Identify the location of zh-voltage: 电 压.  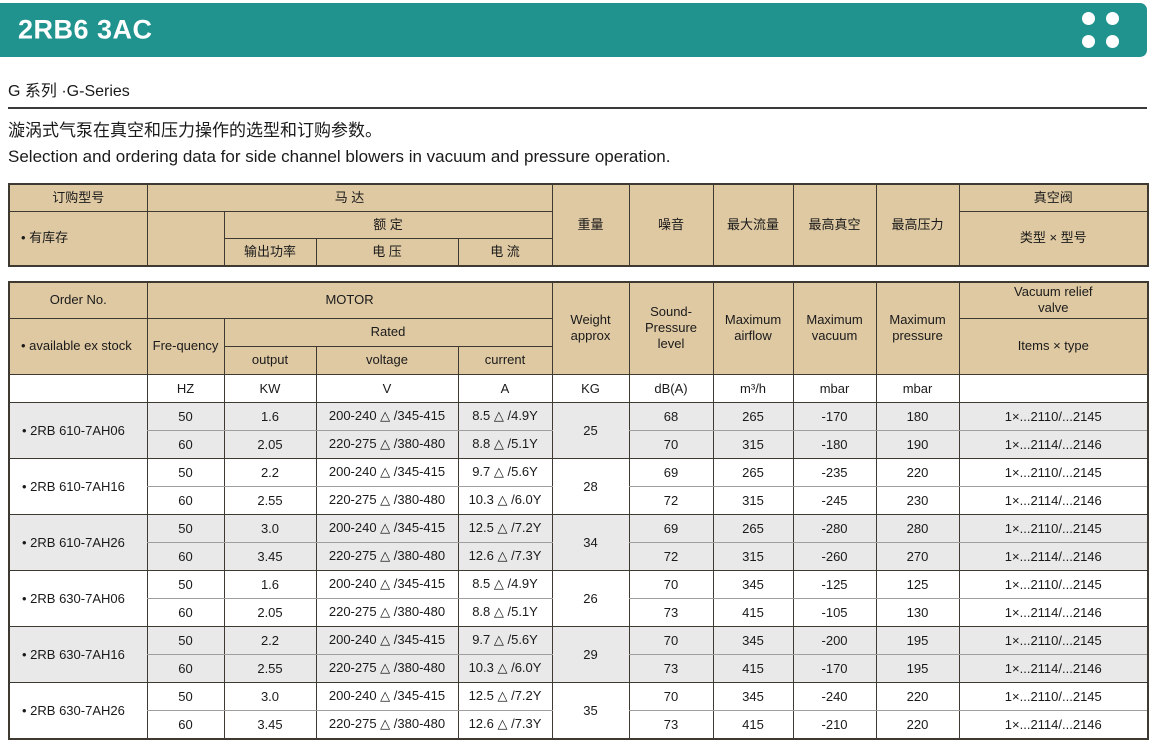
(386, 252).